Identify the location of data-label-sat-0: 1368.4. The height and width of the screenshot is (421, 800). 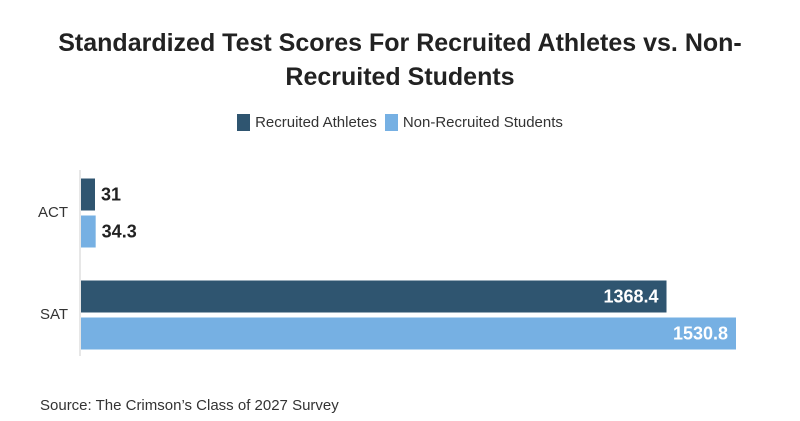
(630, 296).